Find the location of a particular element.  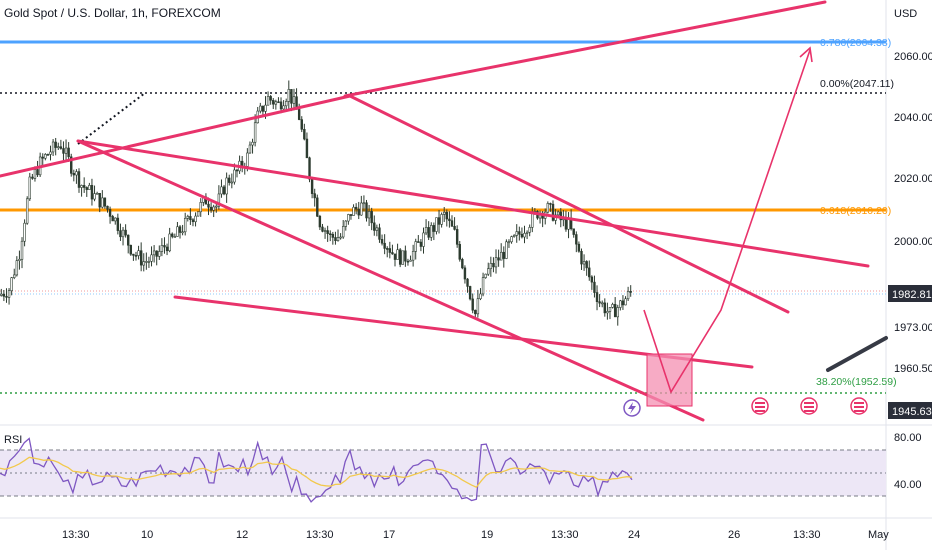

target-zone-box is located at coordinates (669, 380).